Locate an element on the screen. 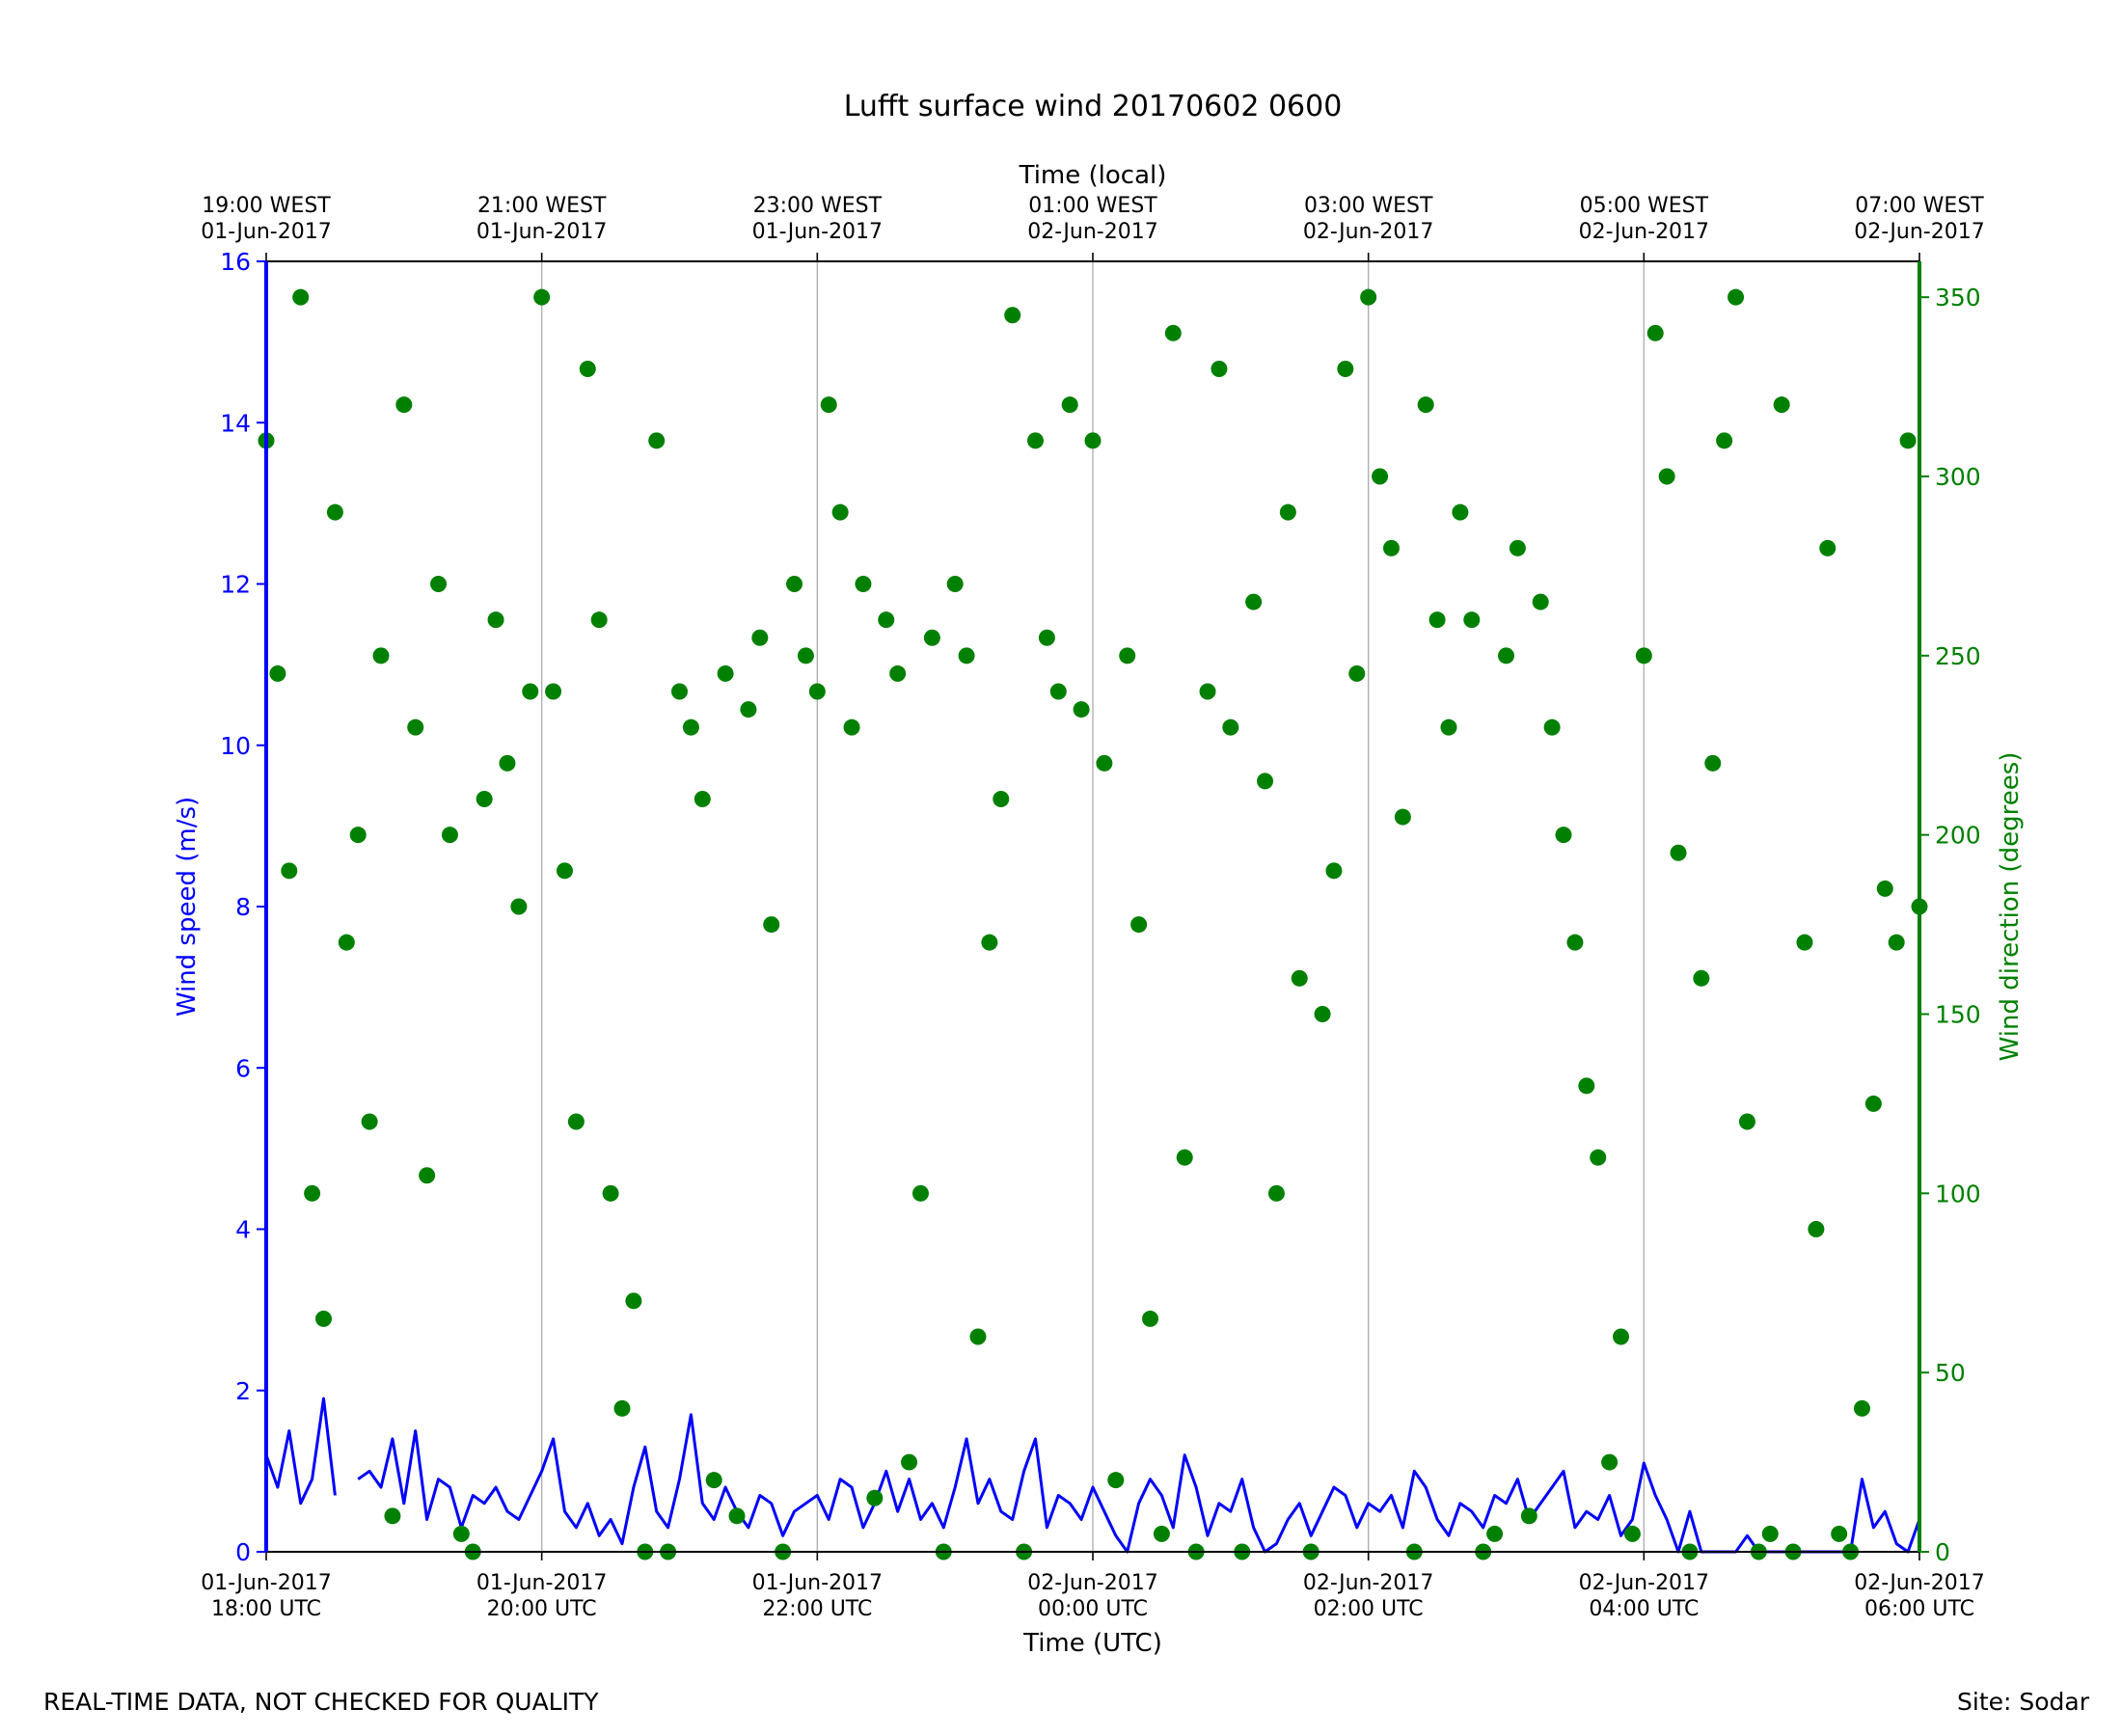  y-tick-label: 14 is located at coordinates (236, 423).